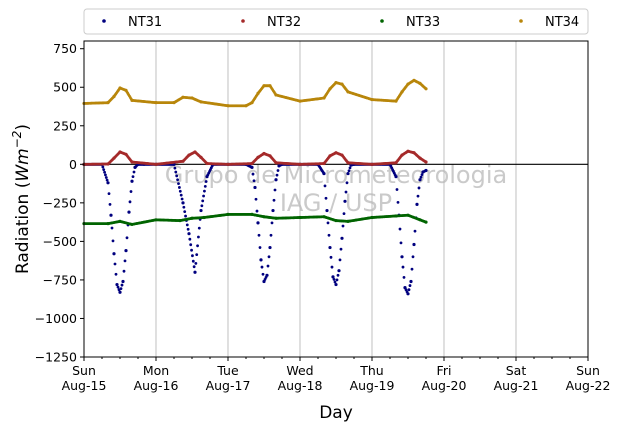  Describe the element at coordinates (60, 279) in the screenshot. I see `y-tick-label: −750` at that location.